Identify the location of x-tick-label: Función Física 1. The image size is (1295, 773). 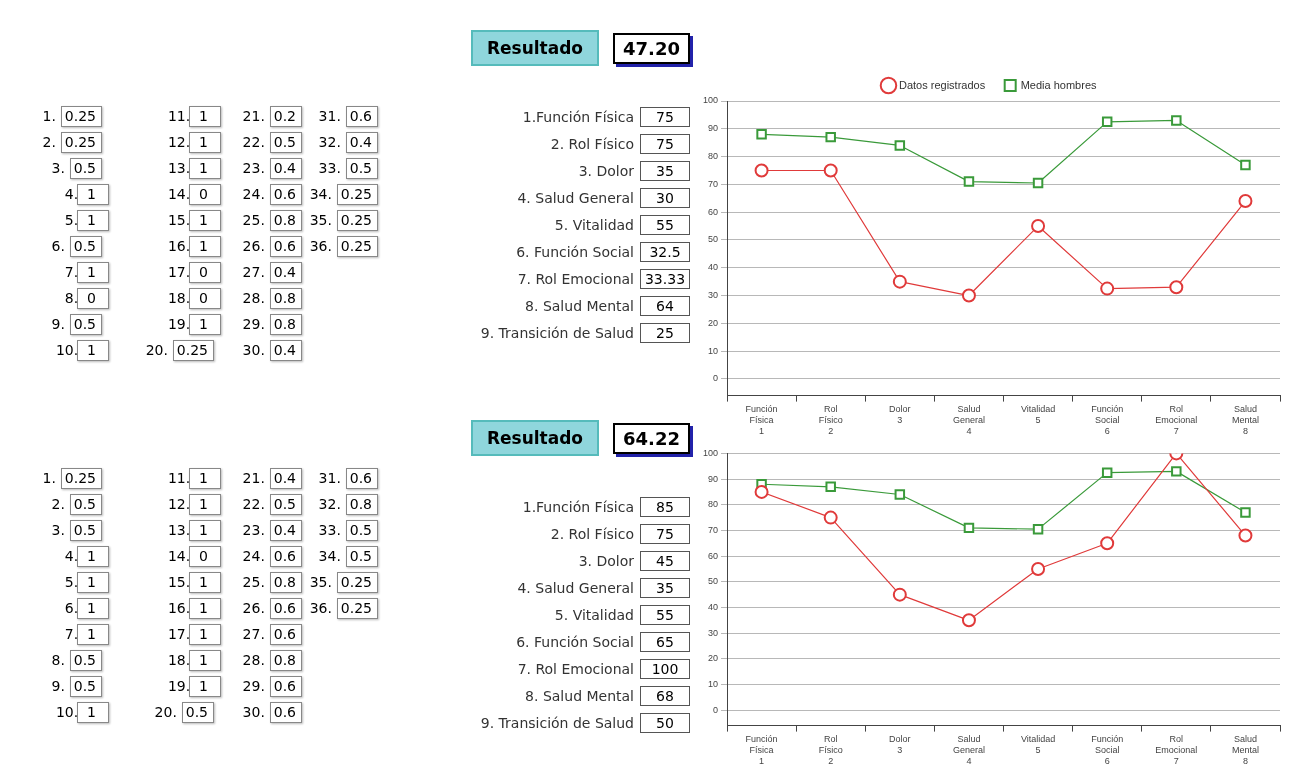
(761, 750).